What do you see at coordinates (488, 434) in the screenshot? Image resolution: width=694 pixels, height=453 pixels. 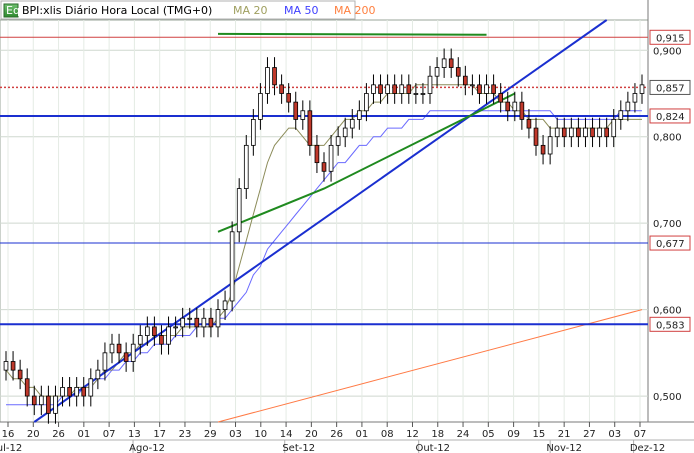 I see `x-tick-label: 05` at bounding box center [488, 434].